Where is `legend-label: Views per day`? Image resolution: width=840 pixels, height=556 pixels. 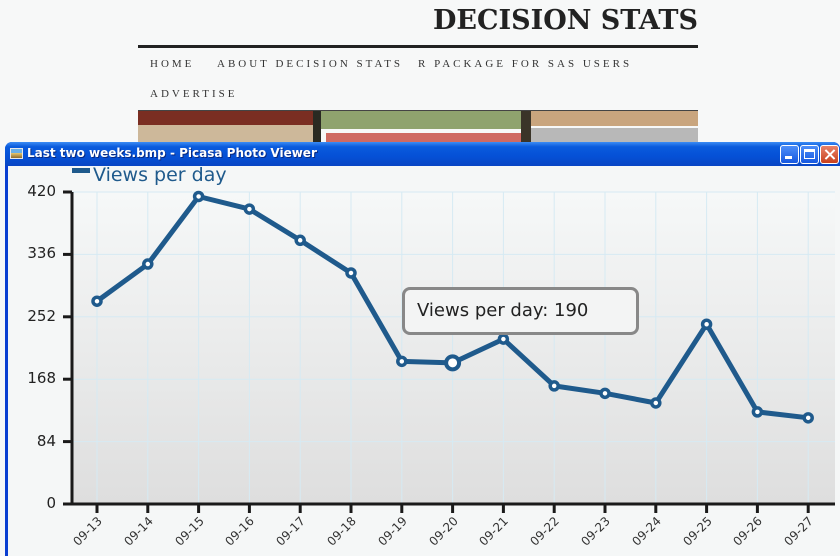 legend-label: Views per day is located at coordinates (160, 175).